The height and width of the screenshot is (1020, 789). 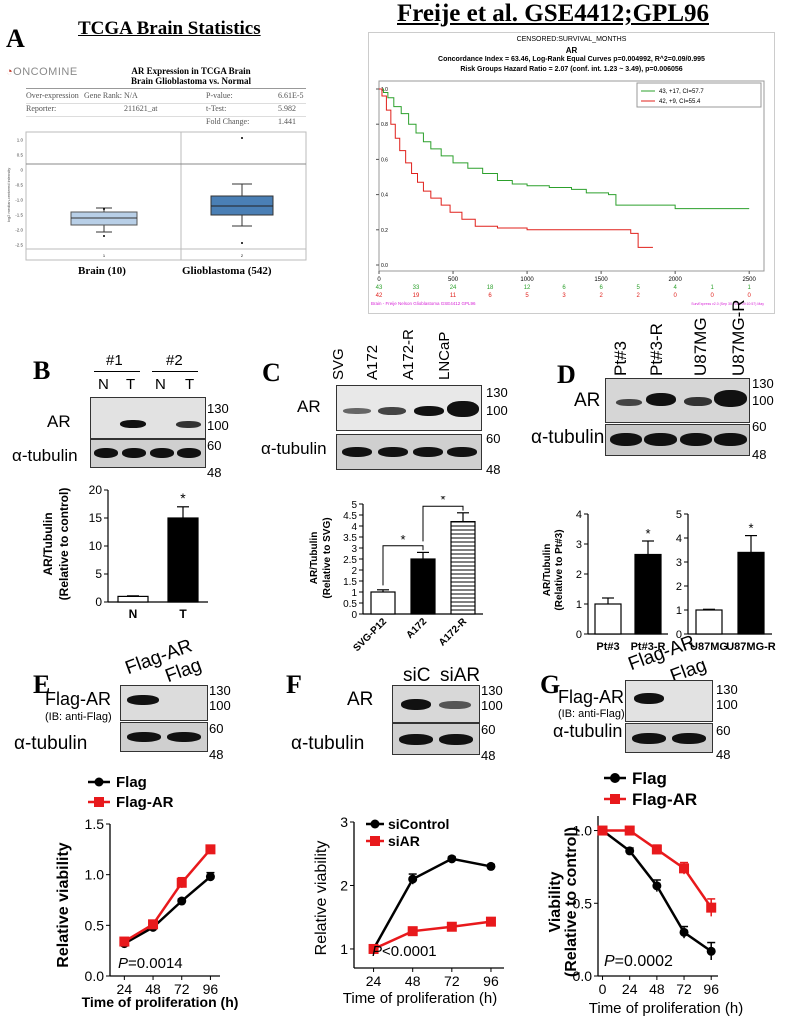 I want to click on oncomine-title-1: AR Expression in TCGA Brain, so click(x=191, y=71).